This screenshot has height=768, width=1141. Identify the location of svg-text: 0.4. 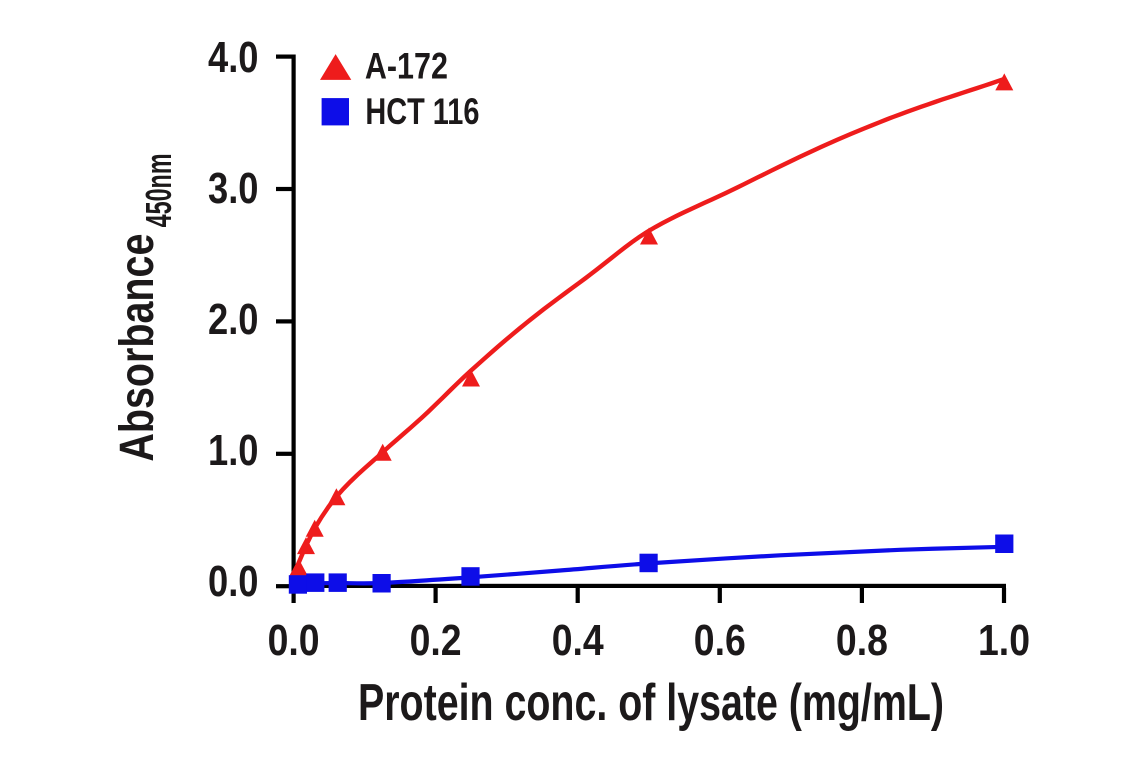
(578, 641).